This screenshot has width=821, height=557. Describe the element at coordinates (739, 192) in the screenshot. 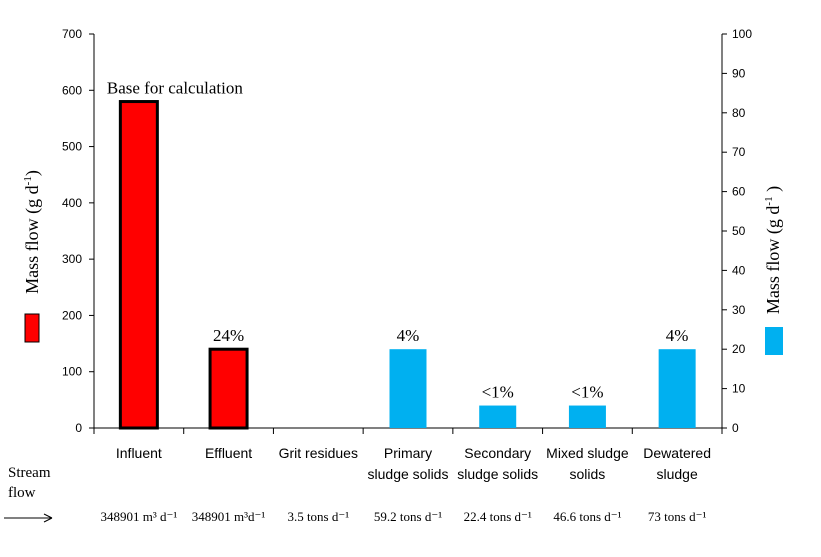

I see `right-tick-label: 60` at that location.